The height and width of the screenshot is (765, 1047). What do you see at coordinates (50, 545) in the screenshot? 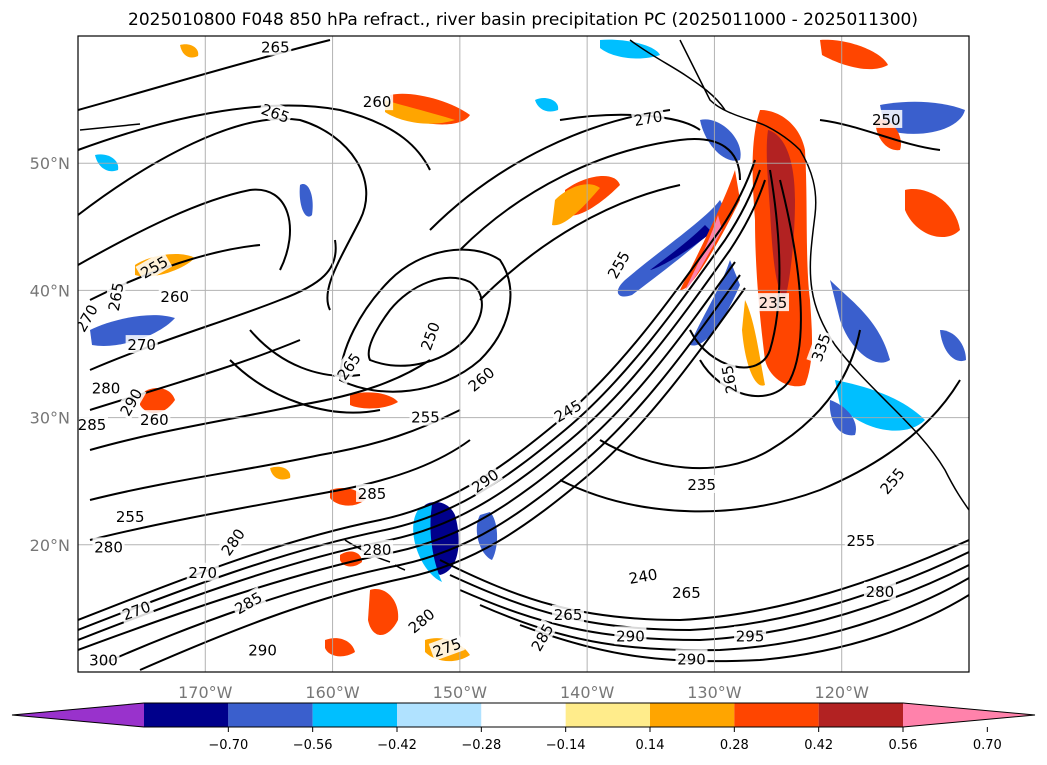
I see `lat-label: 20°N` at bounding box center [50, 545].